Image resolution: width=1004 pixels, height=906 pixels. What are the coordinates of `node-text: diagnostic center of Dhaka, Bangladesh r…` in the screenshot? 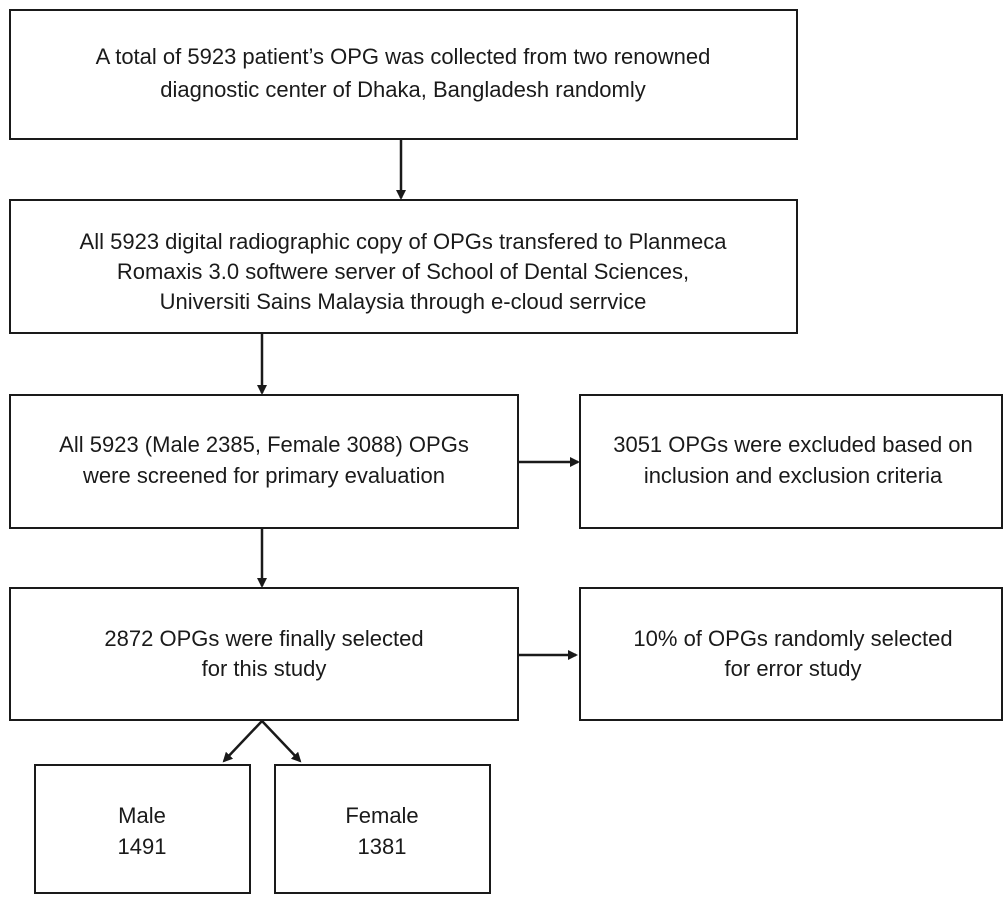 It's located at (403, 89).